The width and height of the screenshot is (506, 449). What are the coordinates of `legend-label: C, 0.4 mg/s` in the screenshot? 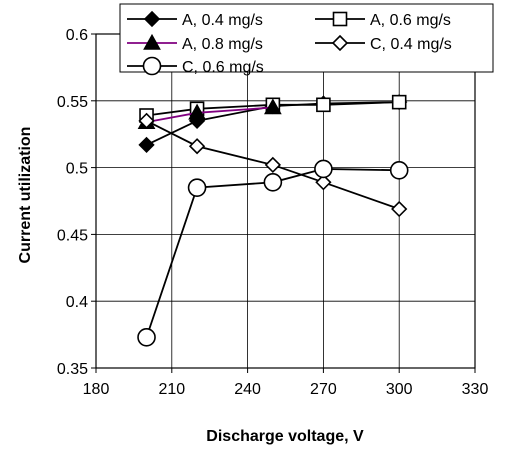 It's located at (411, 44).